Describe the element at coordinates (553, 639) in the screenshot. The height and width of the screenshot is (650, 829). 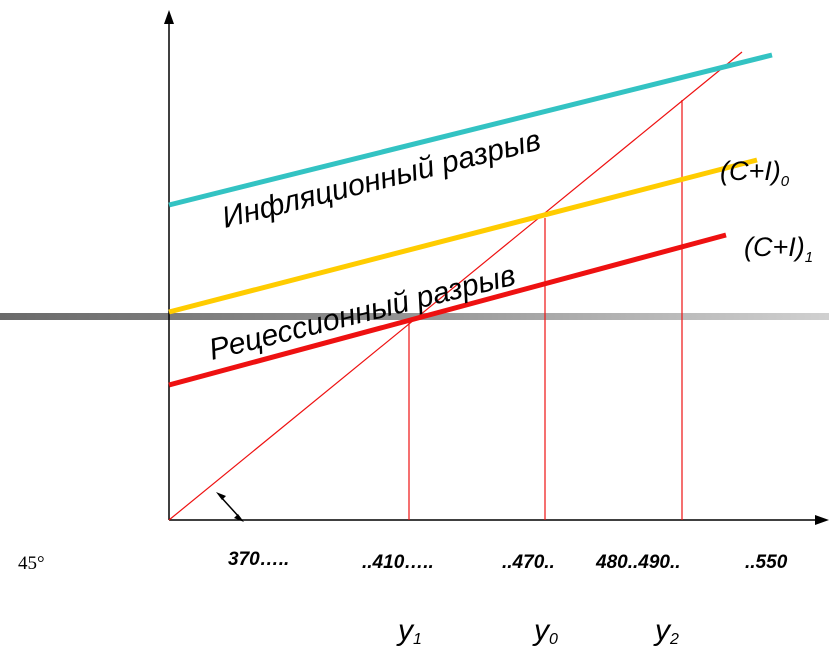
I see `y0-marker-sub: 0` at that location.